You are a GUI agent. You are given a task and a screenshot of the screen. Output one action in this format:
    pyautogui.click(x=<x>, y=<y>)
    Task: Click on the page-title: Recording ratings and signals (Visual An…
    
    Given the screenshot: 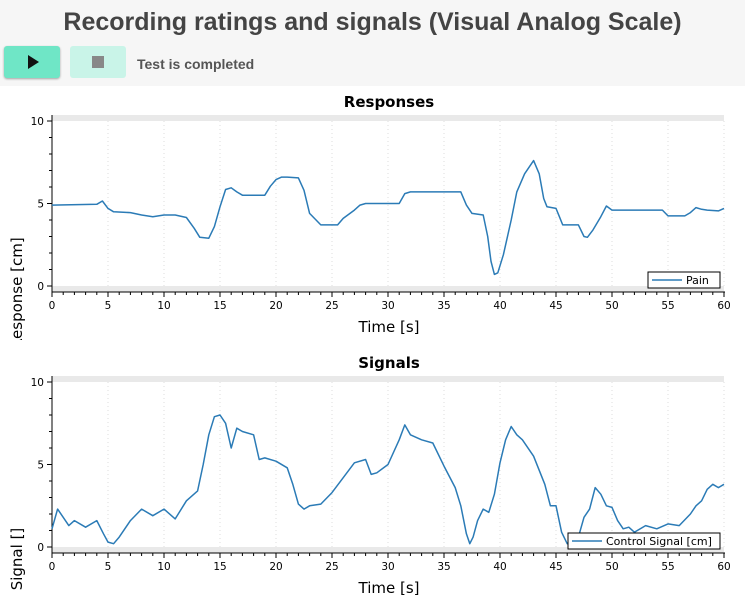 What is the action you would take?
    pyautogui.click(x=372, y=22)
    